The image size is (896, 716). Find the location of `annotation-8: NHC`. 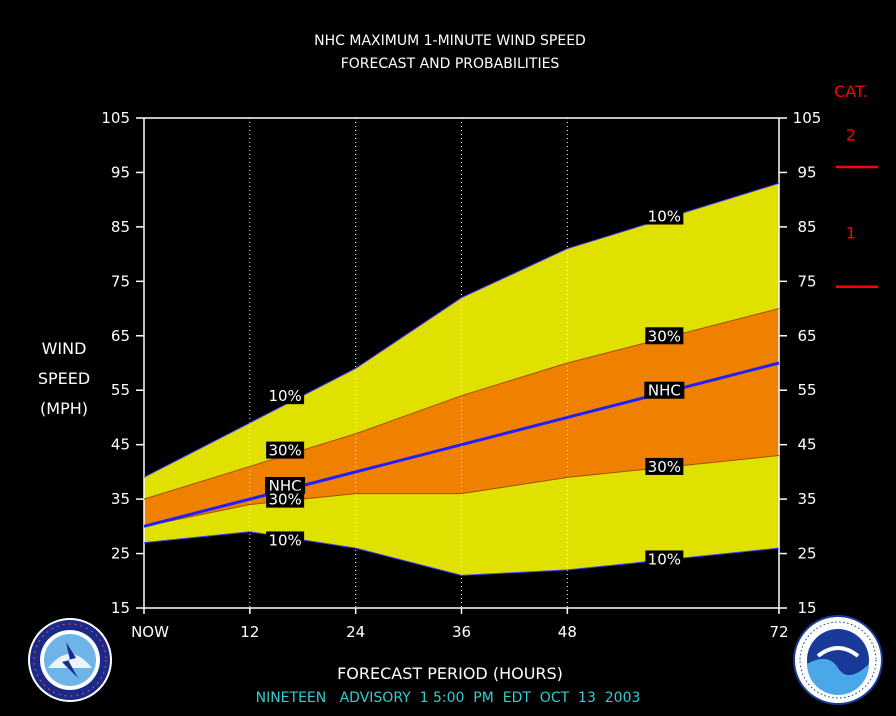

annotation-8: NHC is located at coordinates (664, 390).